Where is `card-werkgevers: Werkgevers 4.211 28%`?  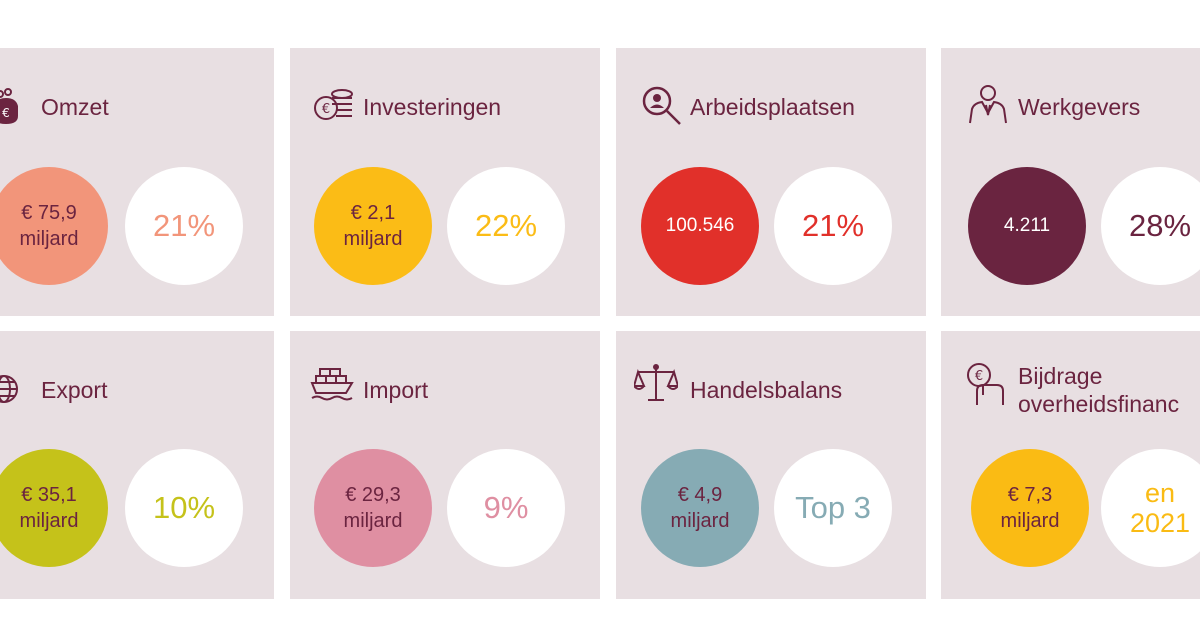
card-werkgevers: Werkgevers 4.211 28% is located at coordinates (1070, 182).